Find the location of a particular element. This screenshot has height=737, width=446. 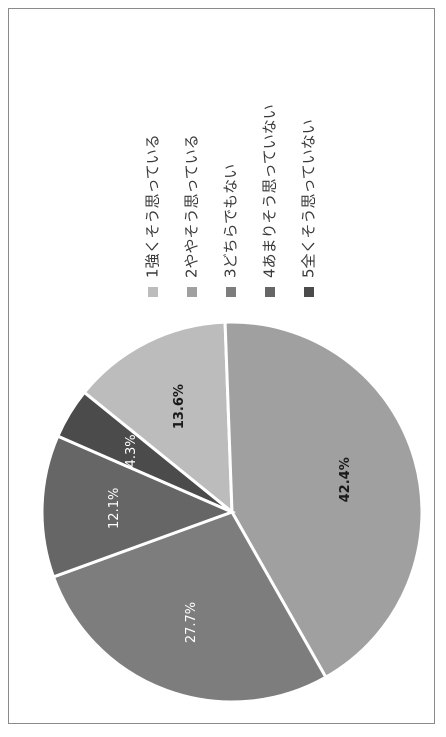

legend-label-3: 3どちらでもない is located at coordinates (231, 221).